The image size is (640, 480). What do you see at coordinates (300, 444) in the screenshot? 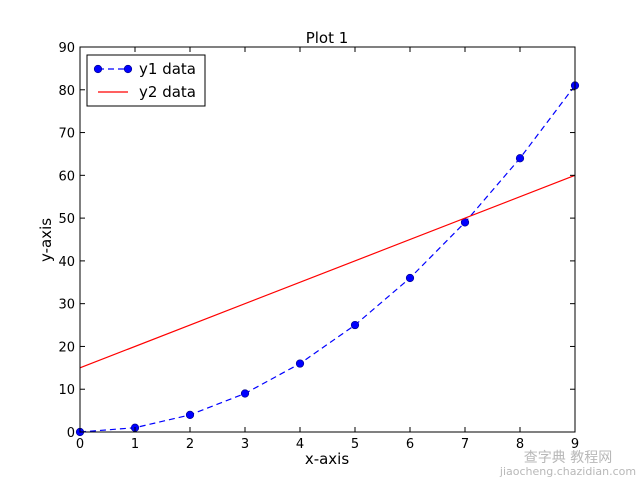
I see `x-tick-label-4: 4` at bounding box center [300, 444].